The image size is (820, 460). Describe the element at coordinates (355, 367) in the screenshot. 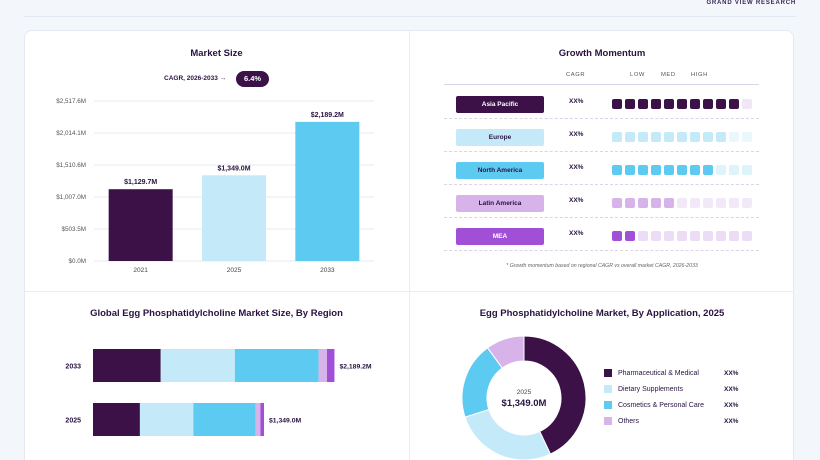

I see `total-value-label: $2,189.2M` at that location.